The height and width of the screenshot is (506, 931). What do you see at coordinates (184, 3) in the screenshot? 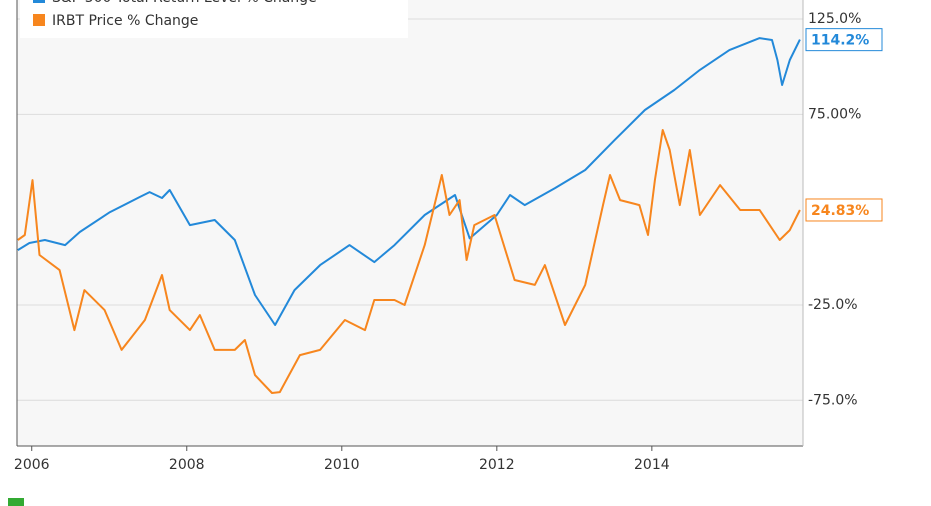
I see `legend-label: S&P 500 Total Return Level % Change` at bounding box center [184, 3].